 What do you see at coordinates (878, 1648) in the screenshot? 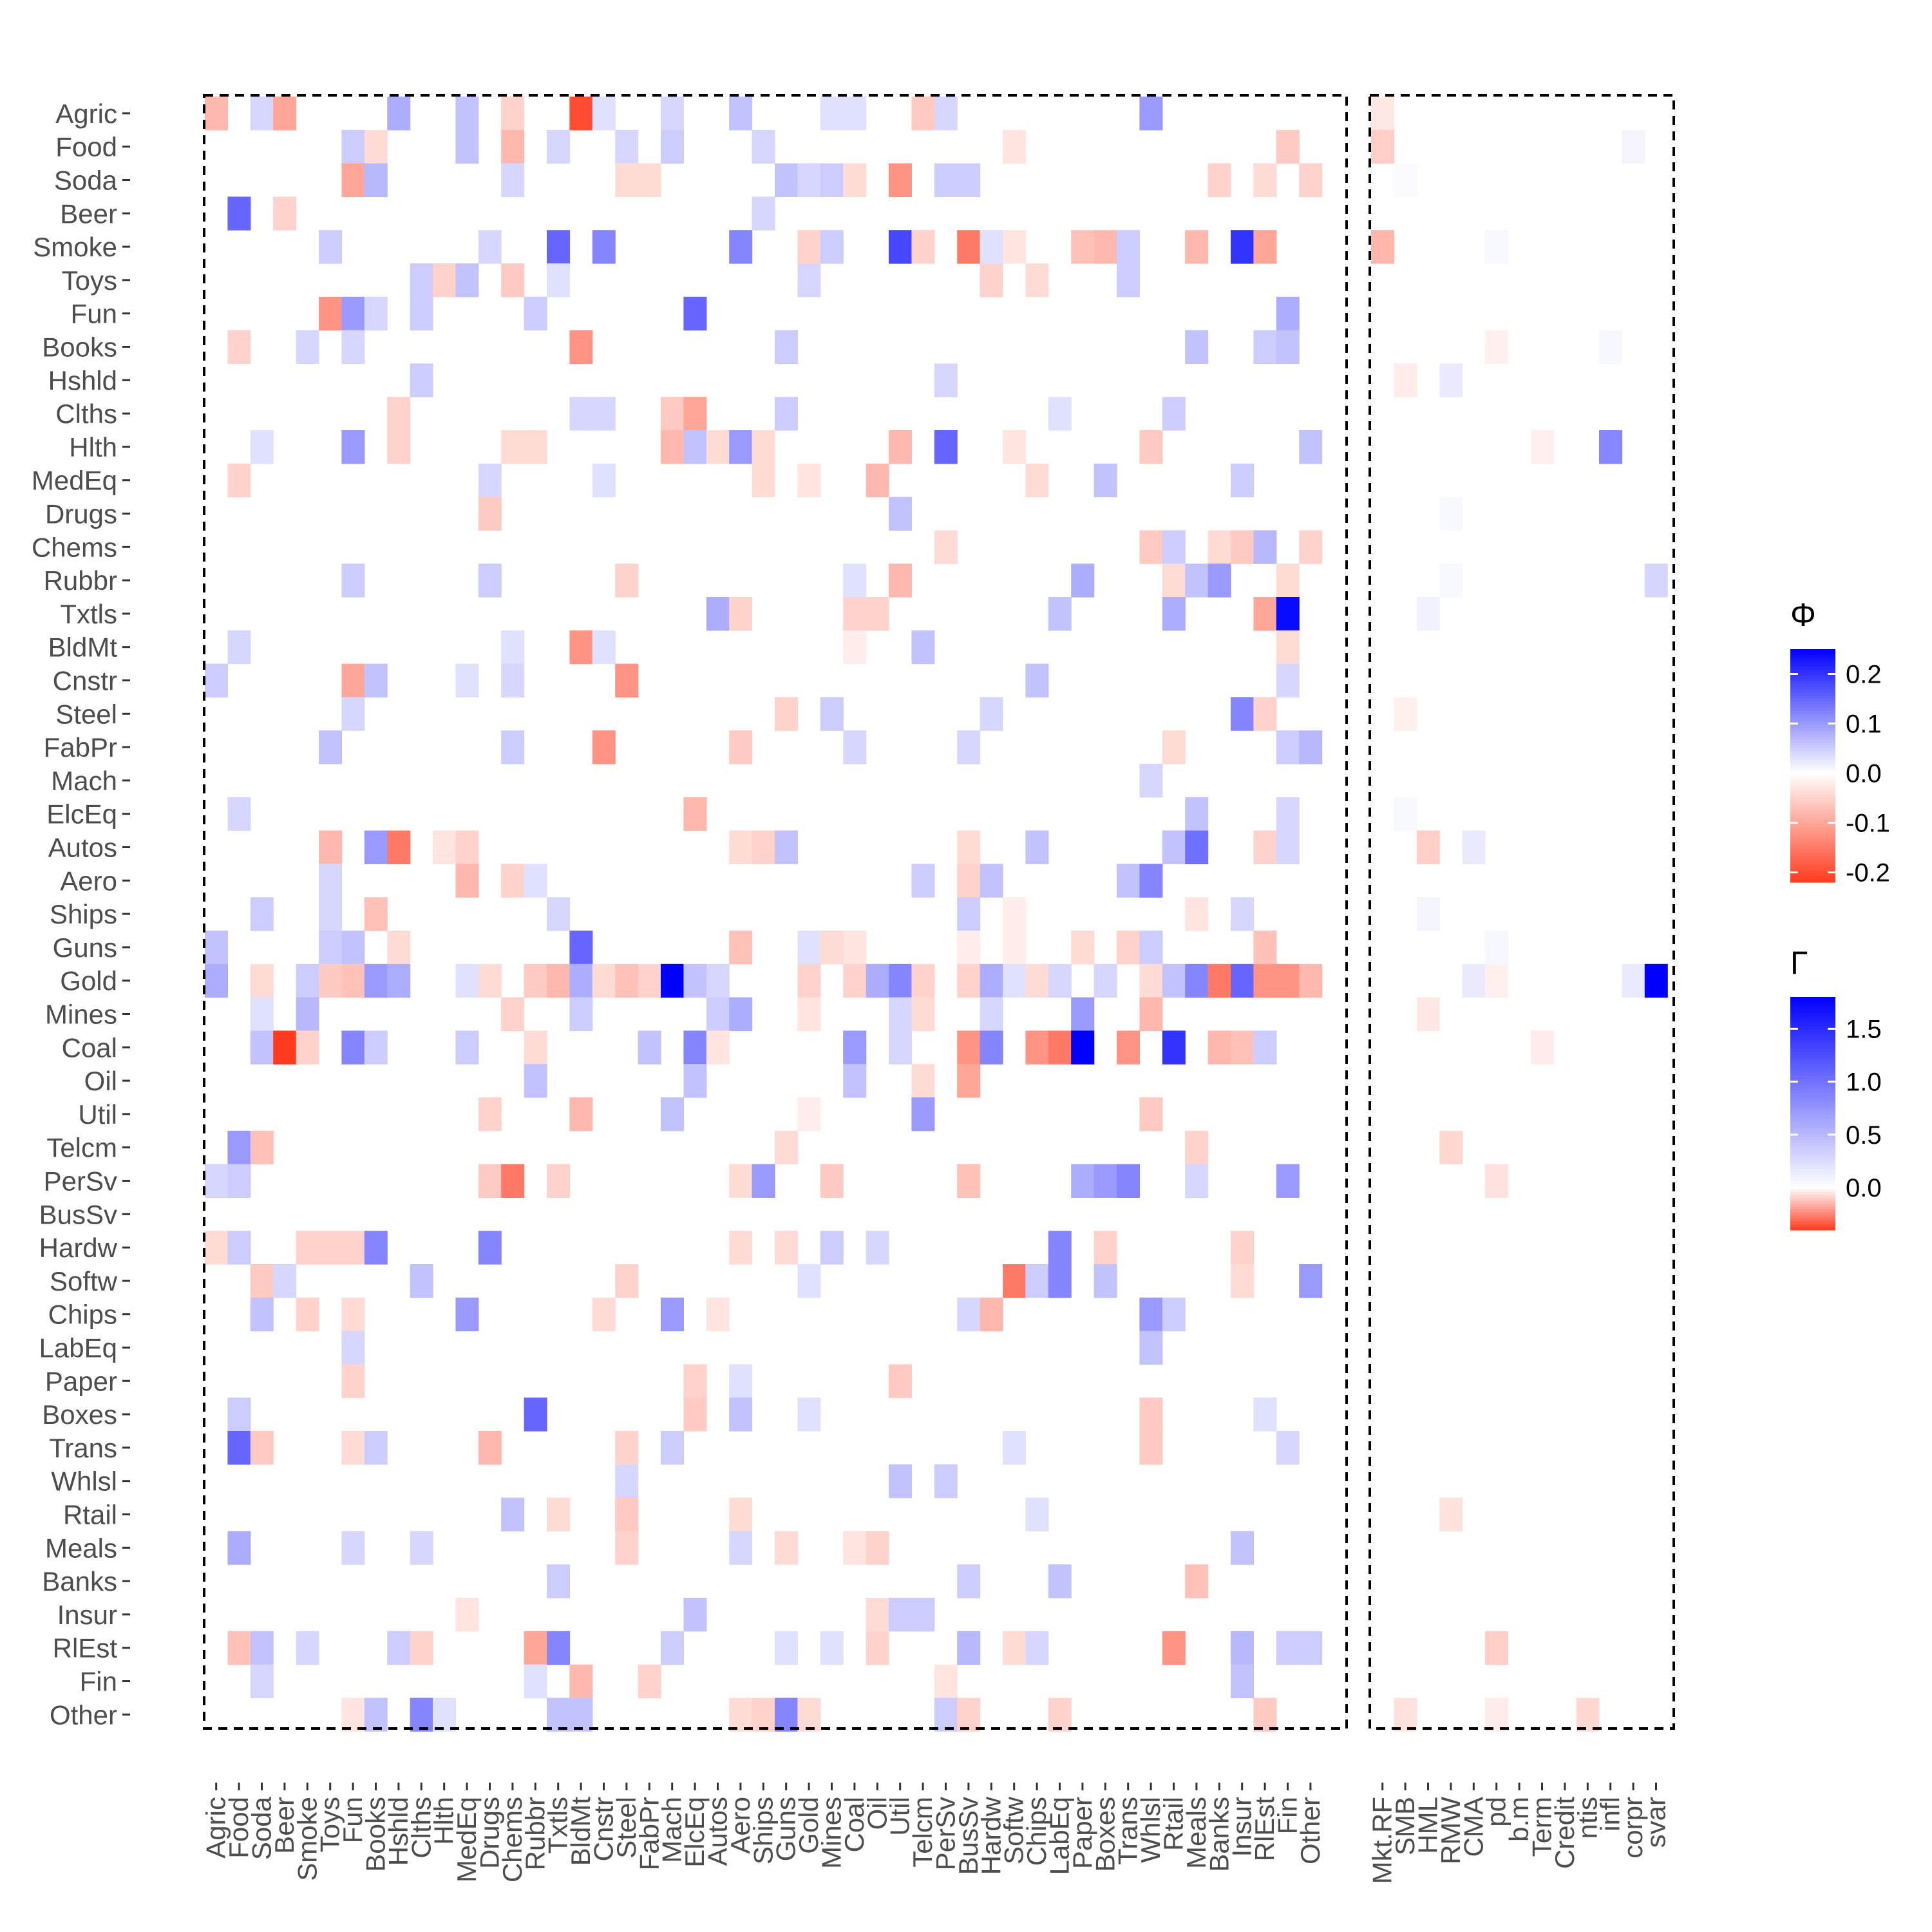
I see `phi-cell-rlest-oil` at bounding box center [878, 1648].